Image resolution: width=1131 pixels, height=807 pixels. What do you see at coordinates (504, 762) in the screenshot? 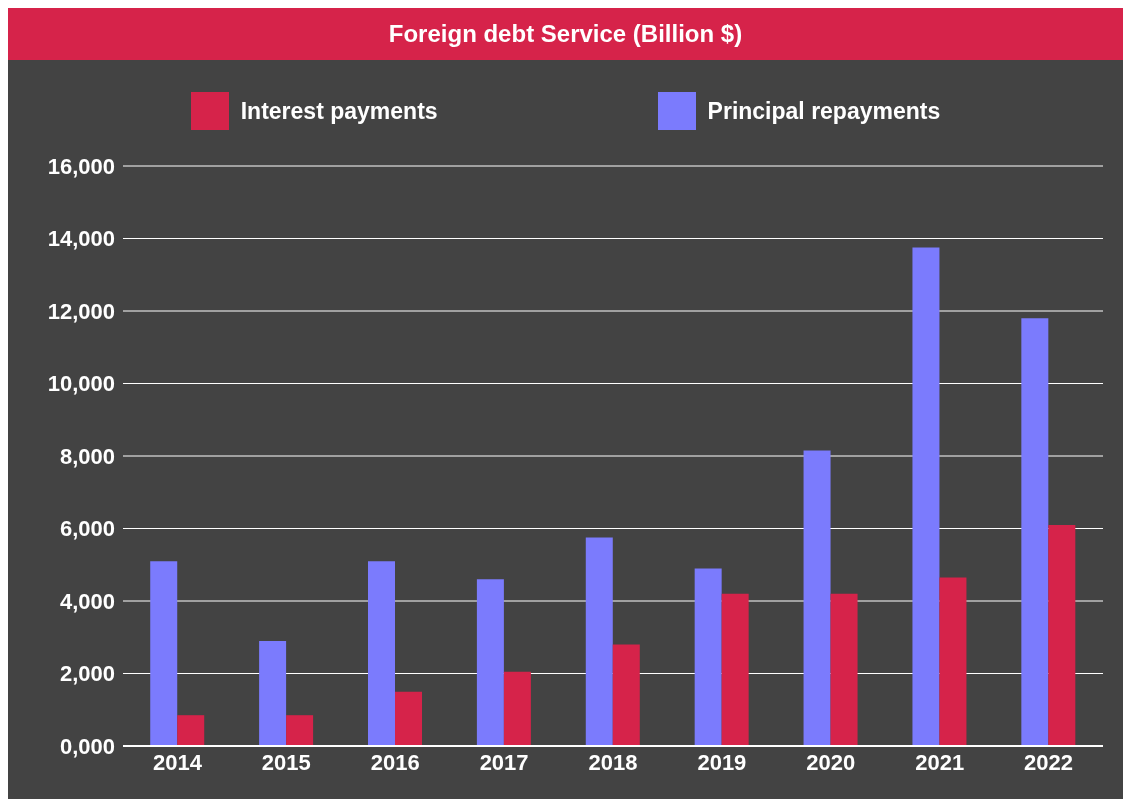
I see `x-tick-label: 2017` at bounding box center [504, 762].